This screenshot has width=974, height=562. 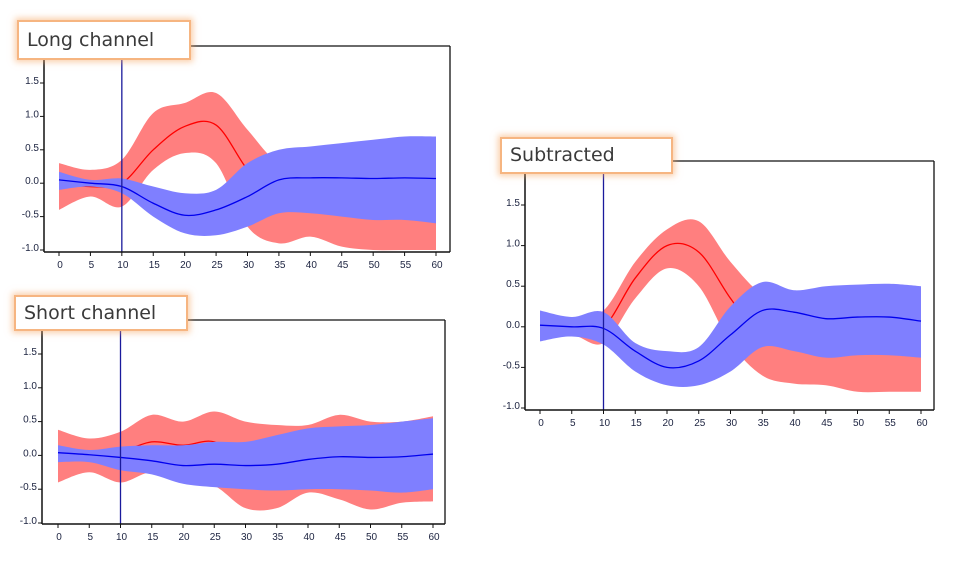 What do you see at coordinates (859, 423) in the screenshot?
I see `subtracted-x-tick-label: 50` at bounding box center [859, 423].